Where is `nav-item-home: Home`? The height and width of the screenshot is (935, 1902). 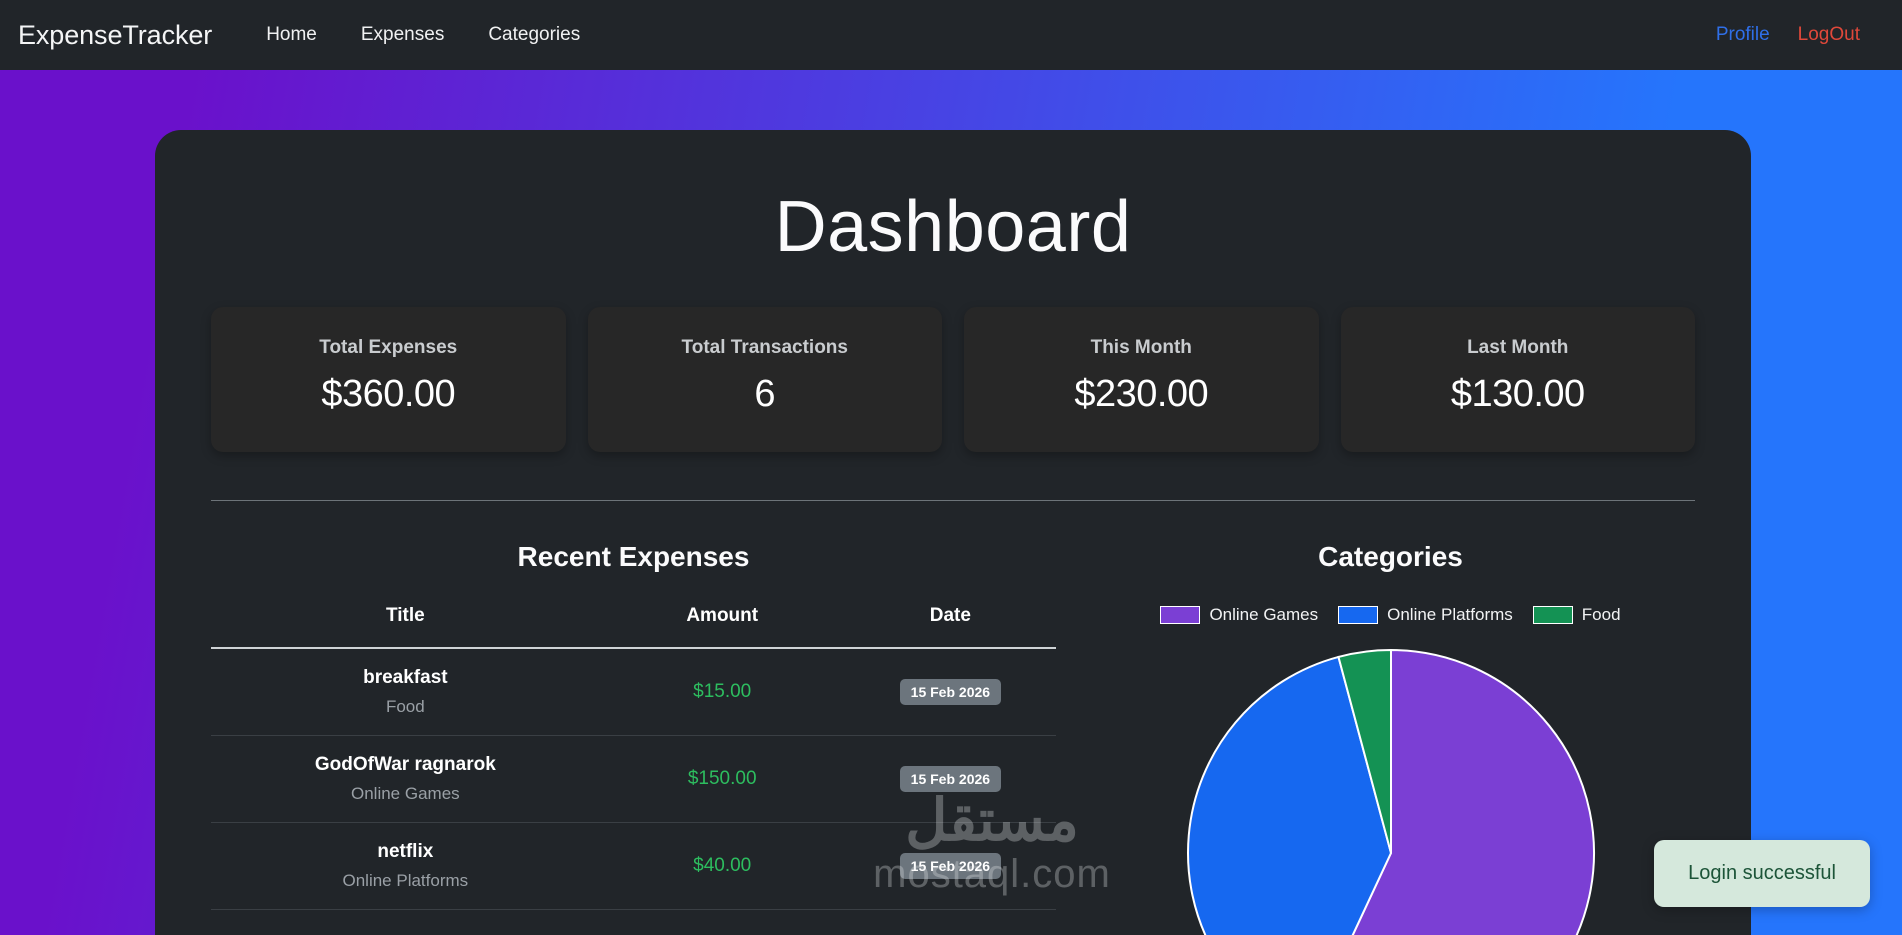 nav-item-home: Home is located at coordinates (291, 34).